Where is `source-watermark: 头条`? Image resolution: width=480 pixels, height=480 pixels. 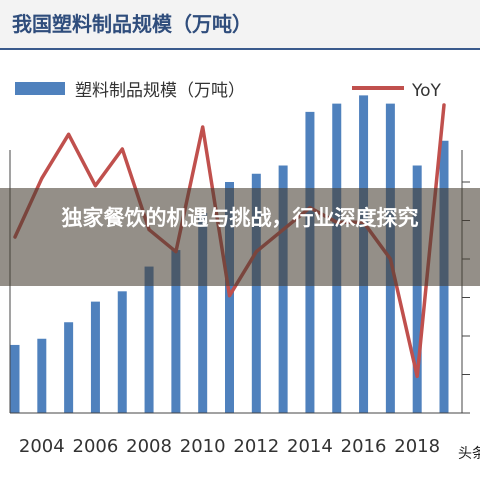
source-watermark: 头条 is located at coordinates (469, 454).